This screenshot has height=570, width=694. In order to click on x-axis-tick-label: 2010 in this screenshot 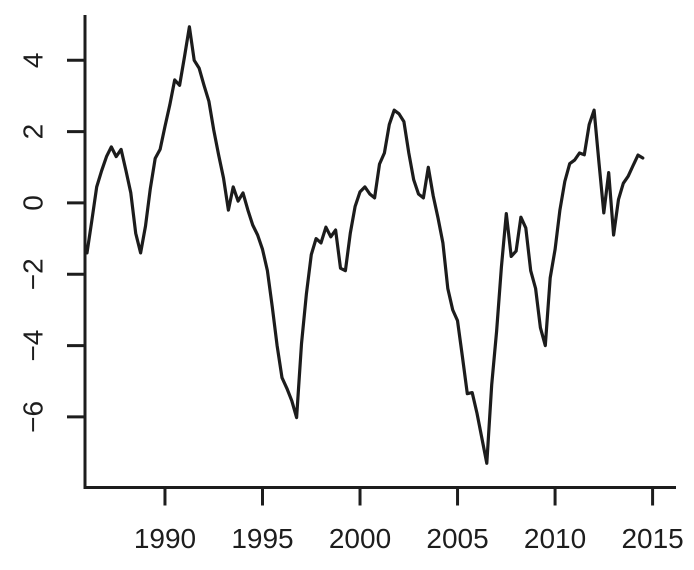, I will do `click(555, 538)`.